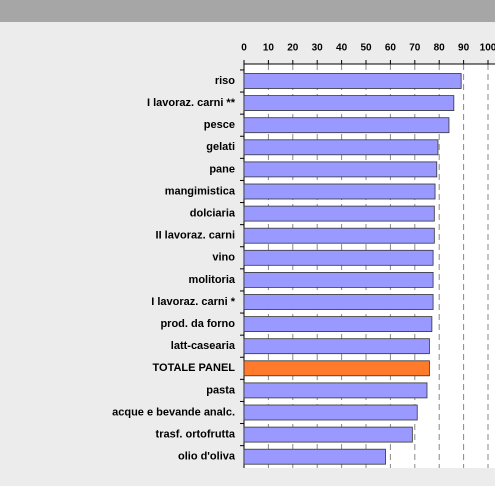  I want to click on y-tick-label: vino, so click(223, 258).